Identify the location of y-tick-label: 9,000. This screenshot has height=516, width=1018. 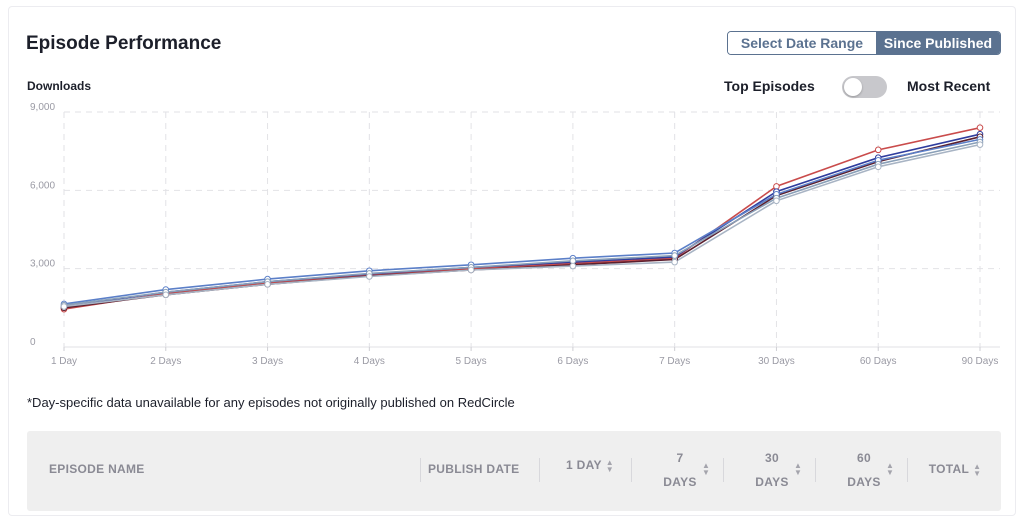
(42, 107).